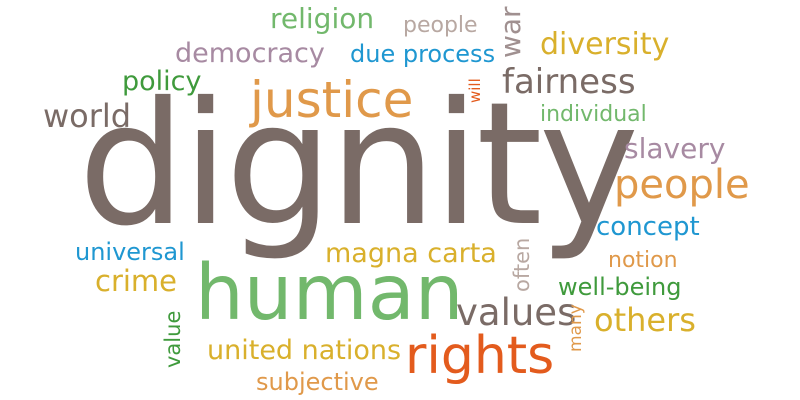  What do you see at coordinates (620, 287) in the screenshot?
I see `word-well-being: well-being` at bounding box center [620, 287].